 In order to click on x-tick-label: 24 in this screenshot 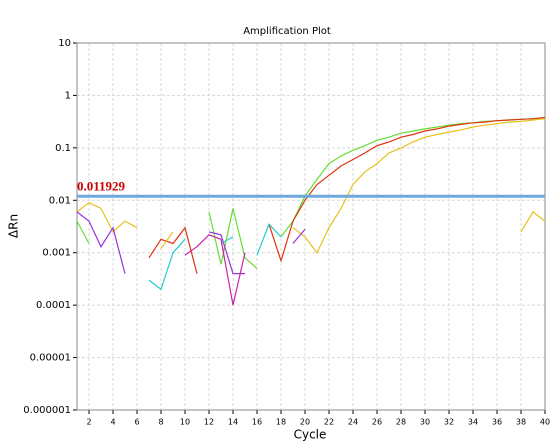, I will do `click(353, 422)`.